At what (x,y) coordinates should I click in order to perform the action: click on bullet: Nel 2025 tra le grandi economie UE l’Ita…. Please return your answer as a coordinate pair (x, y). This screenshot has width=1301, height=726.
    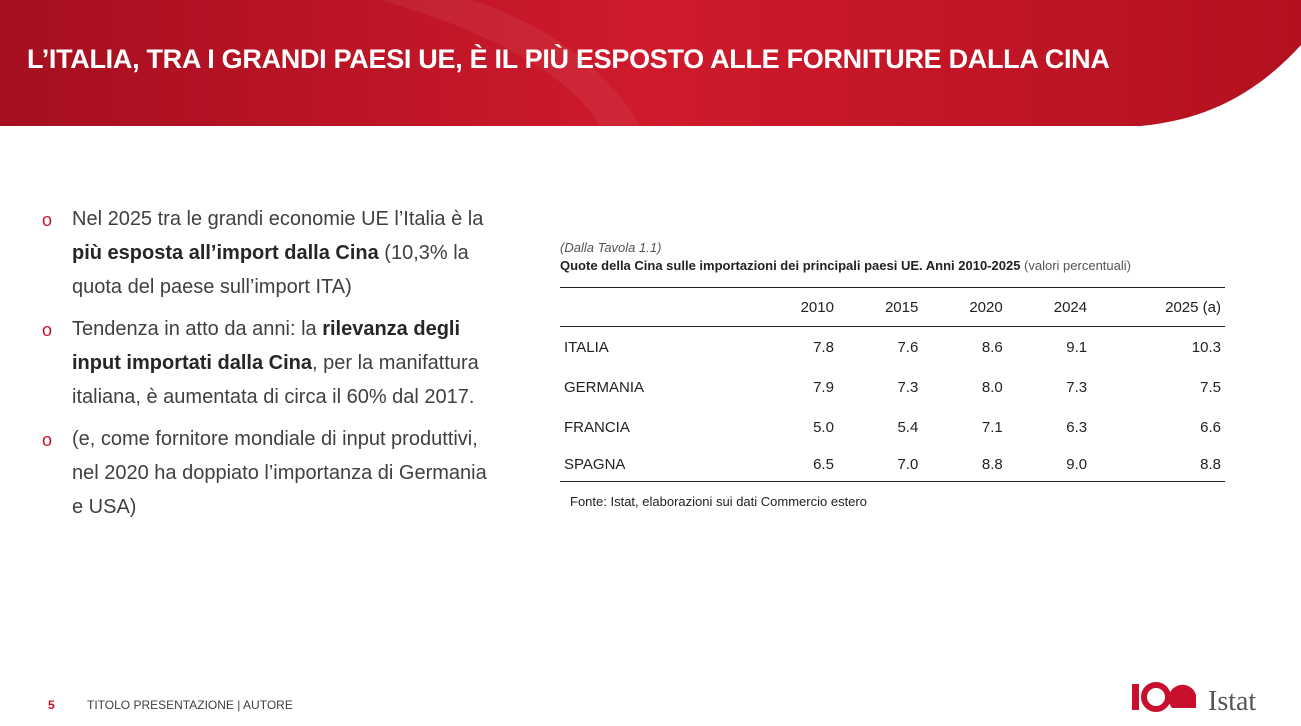
    Looking at the image, I should click on (272, 253).